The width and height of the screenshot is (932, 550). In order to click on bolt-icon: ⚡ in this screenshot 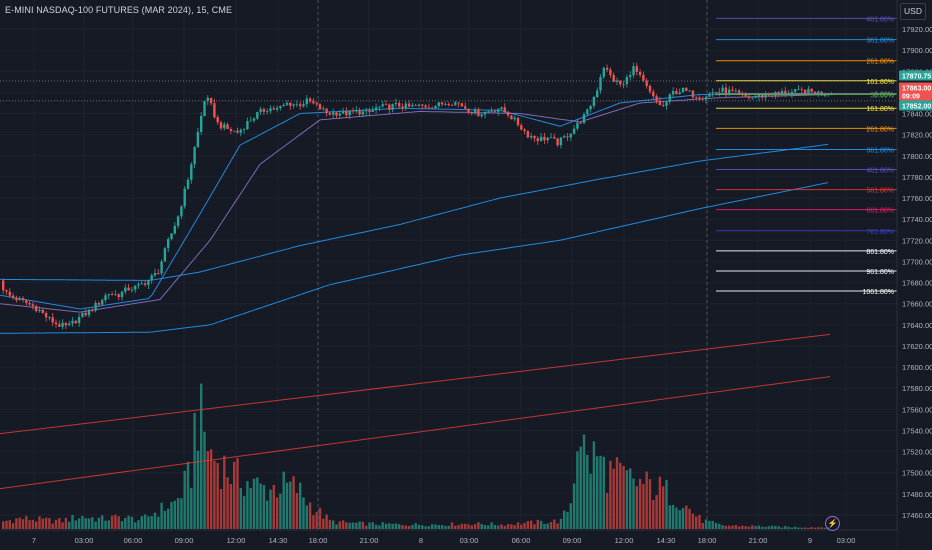, I will do `click(832, 523)`.